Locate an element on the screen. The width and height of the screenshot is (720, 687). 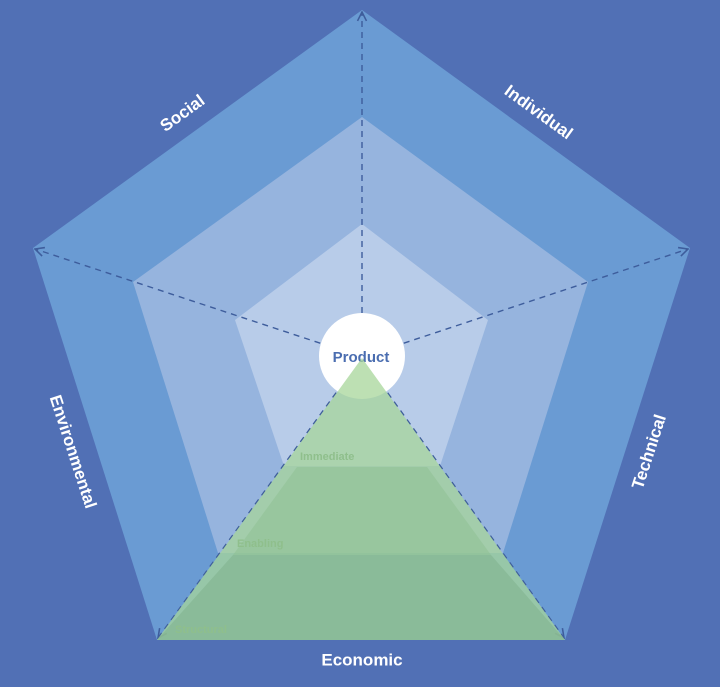
layer-label: Immediate is located at coordinates (327, 457).